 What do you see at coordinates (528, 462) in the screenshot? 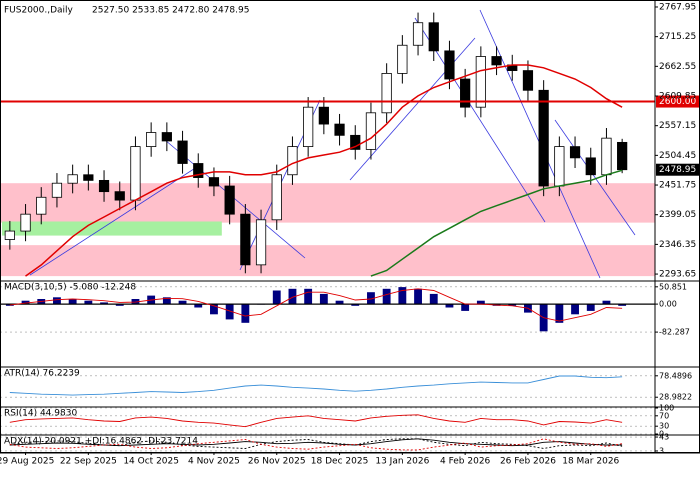
I see `x-tick-label: 26 Feb 2026` at bounding box center [528, 462].